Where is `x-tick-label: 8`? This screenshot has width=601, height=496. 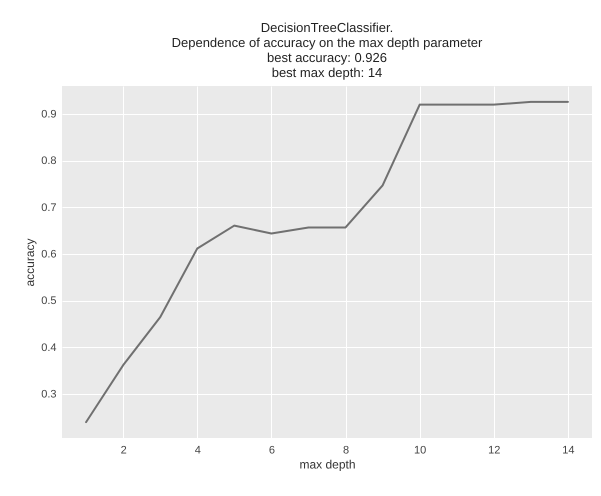
x-tick-label: 8 is located at coordinates (346, 450).